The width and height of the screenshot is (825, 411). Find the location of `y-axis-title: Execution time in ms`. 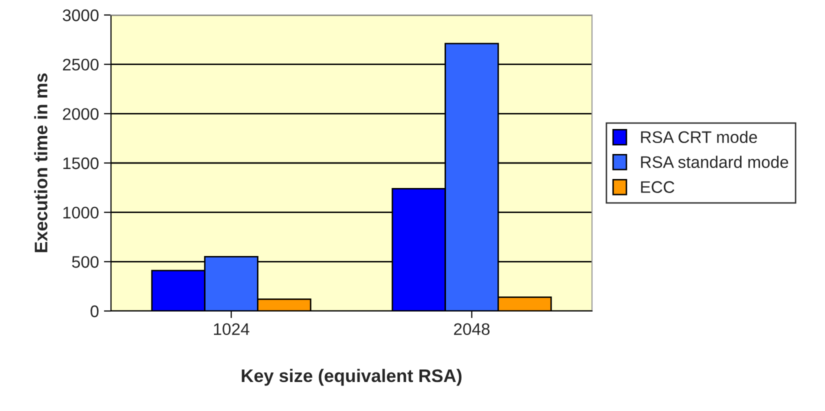

y-axis-title: Execution time in ms is located at coordinates (41, 162).